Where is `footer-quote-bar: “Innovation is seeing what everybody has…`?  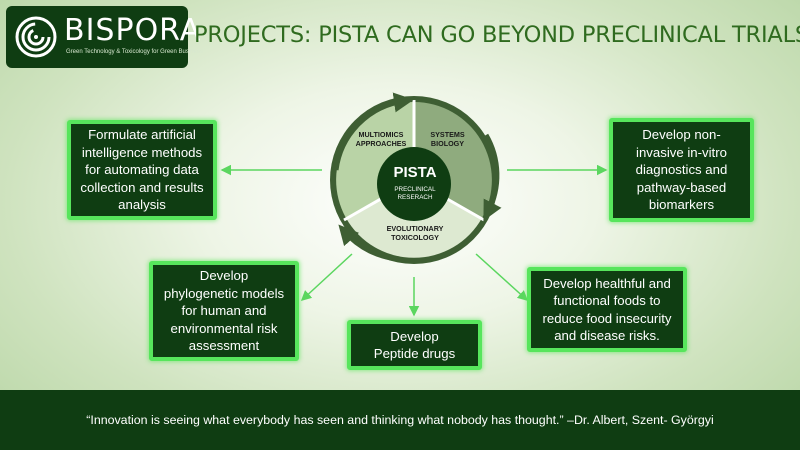
footer-quote-bar: “Innovation is seeing what everybody has… is located at coordinates (400, 420).